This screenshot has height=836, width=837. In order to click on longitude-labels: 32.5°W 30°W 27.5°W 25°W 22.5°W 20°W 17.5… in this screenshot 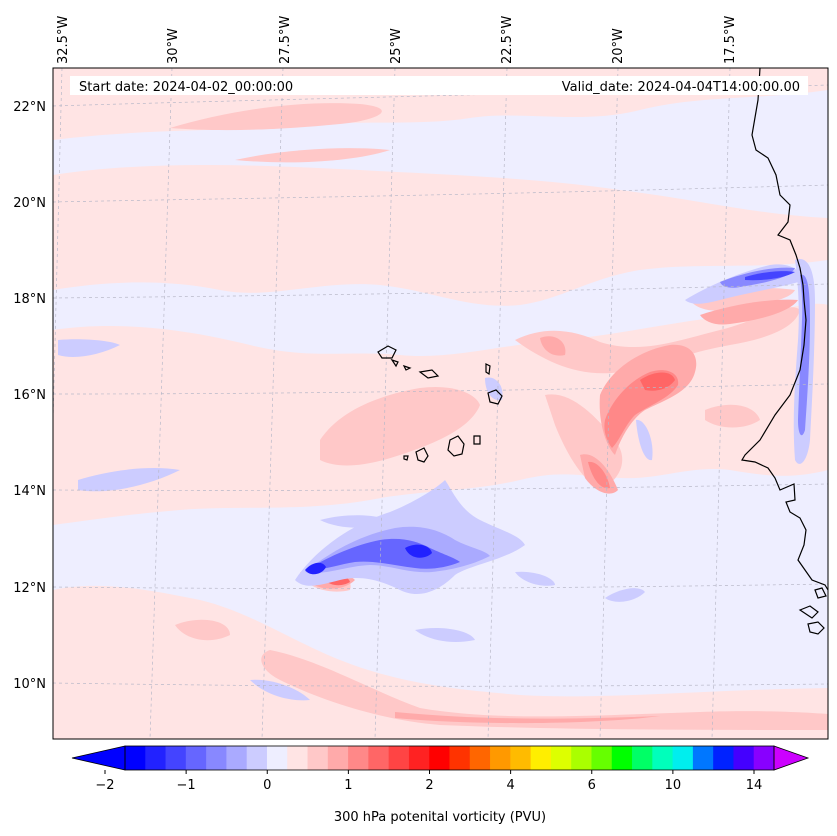, I will do `click(397, 40)`.